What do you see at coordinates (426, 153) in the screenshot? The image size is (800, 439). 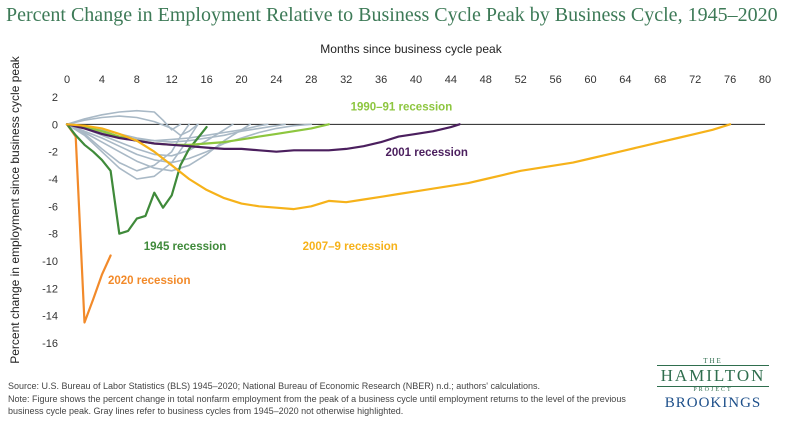 I see `series-annotation: 2001 recession` at bounding box center [426, 153].